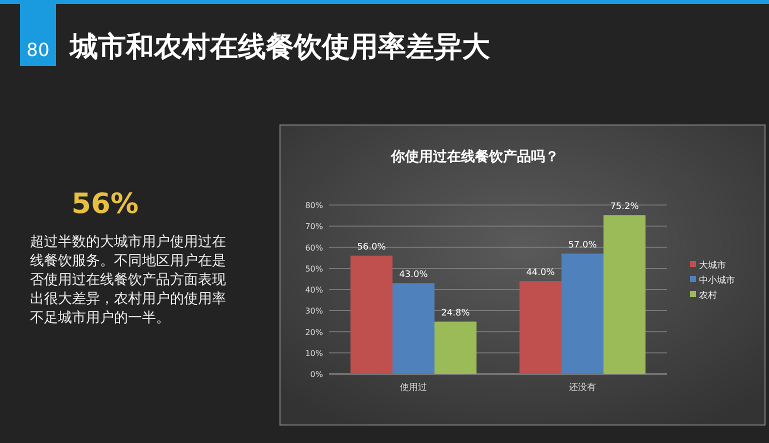 The image size is (769, 443). What do you see at coordinates (717, 280) in the screenshot?
I see `legend-label: 中小城市` at bounding box center [717, 280].